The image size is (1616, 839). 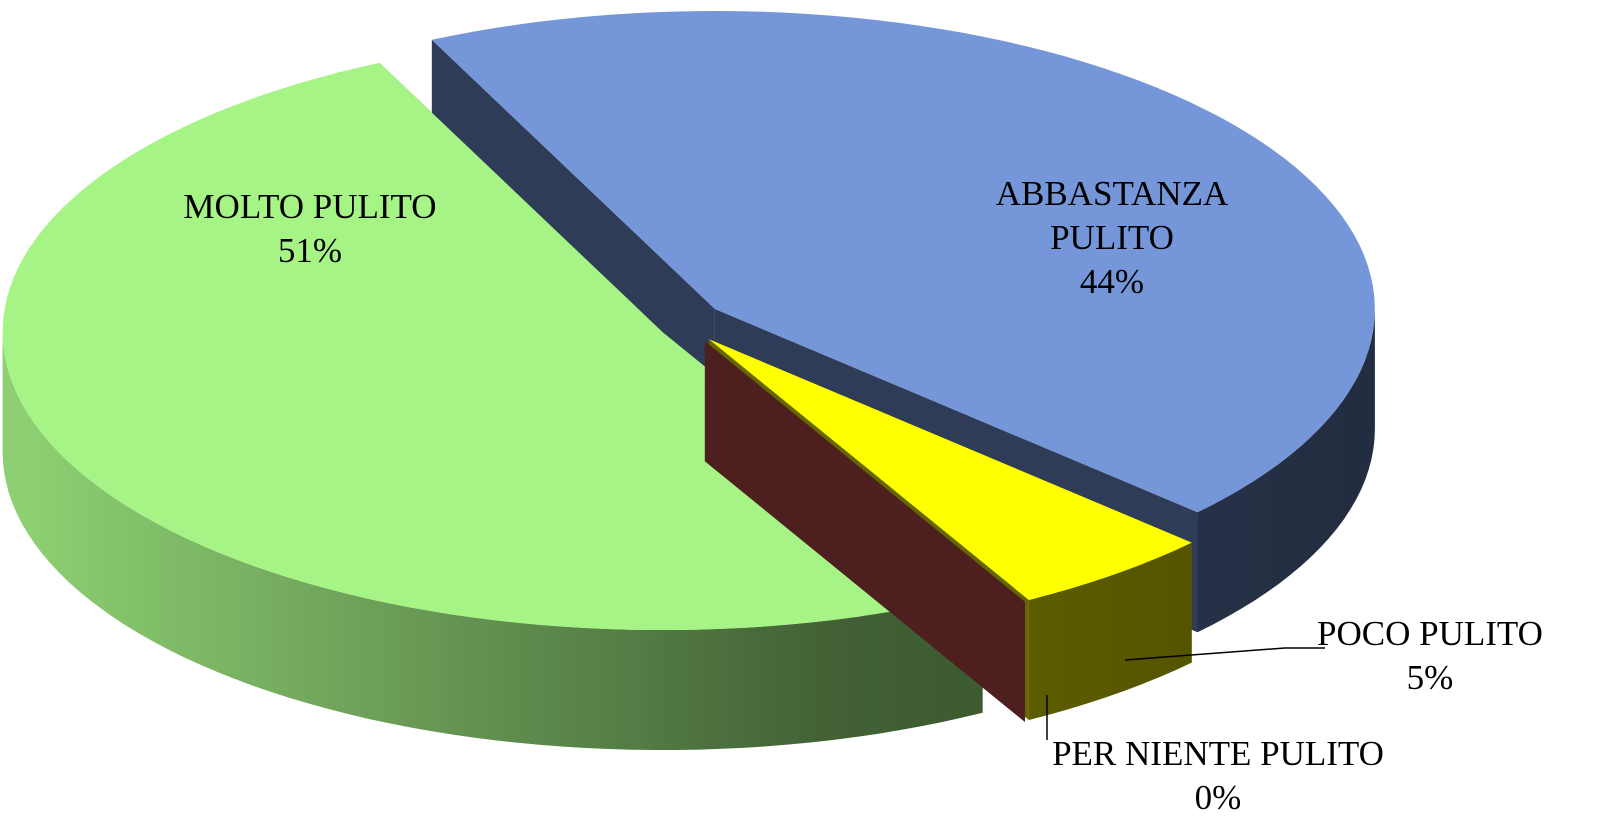 I want to click on category-label: MOLTO PULITO, so click(x=310, y=206).